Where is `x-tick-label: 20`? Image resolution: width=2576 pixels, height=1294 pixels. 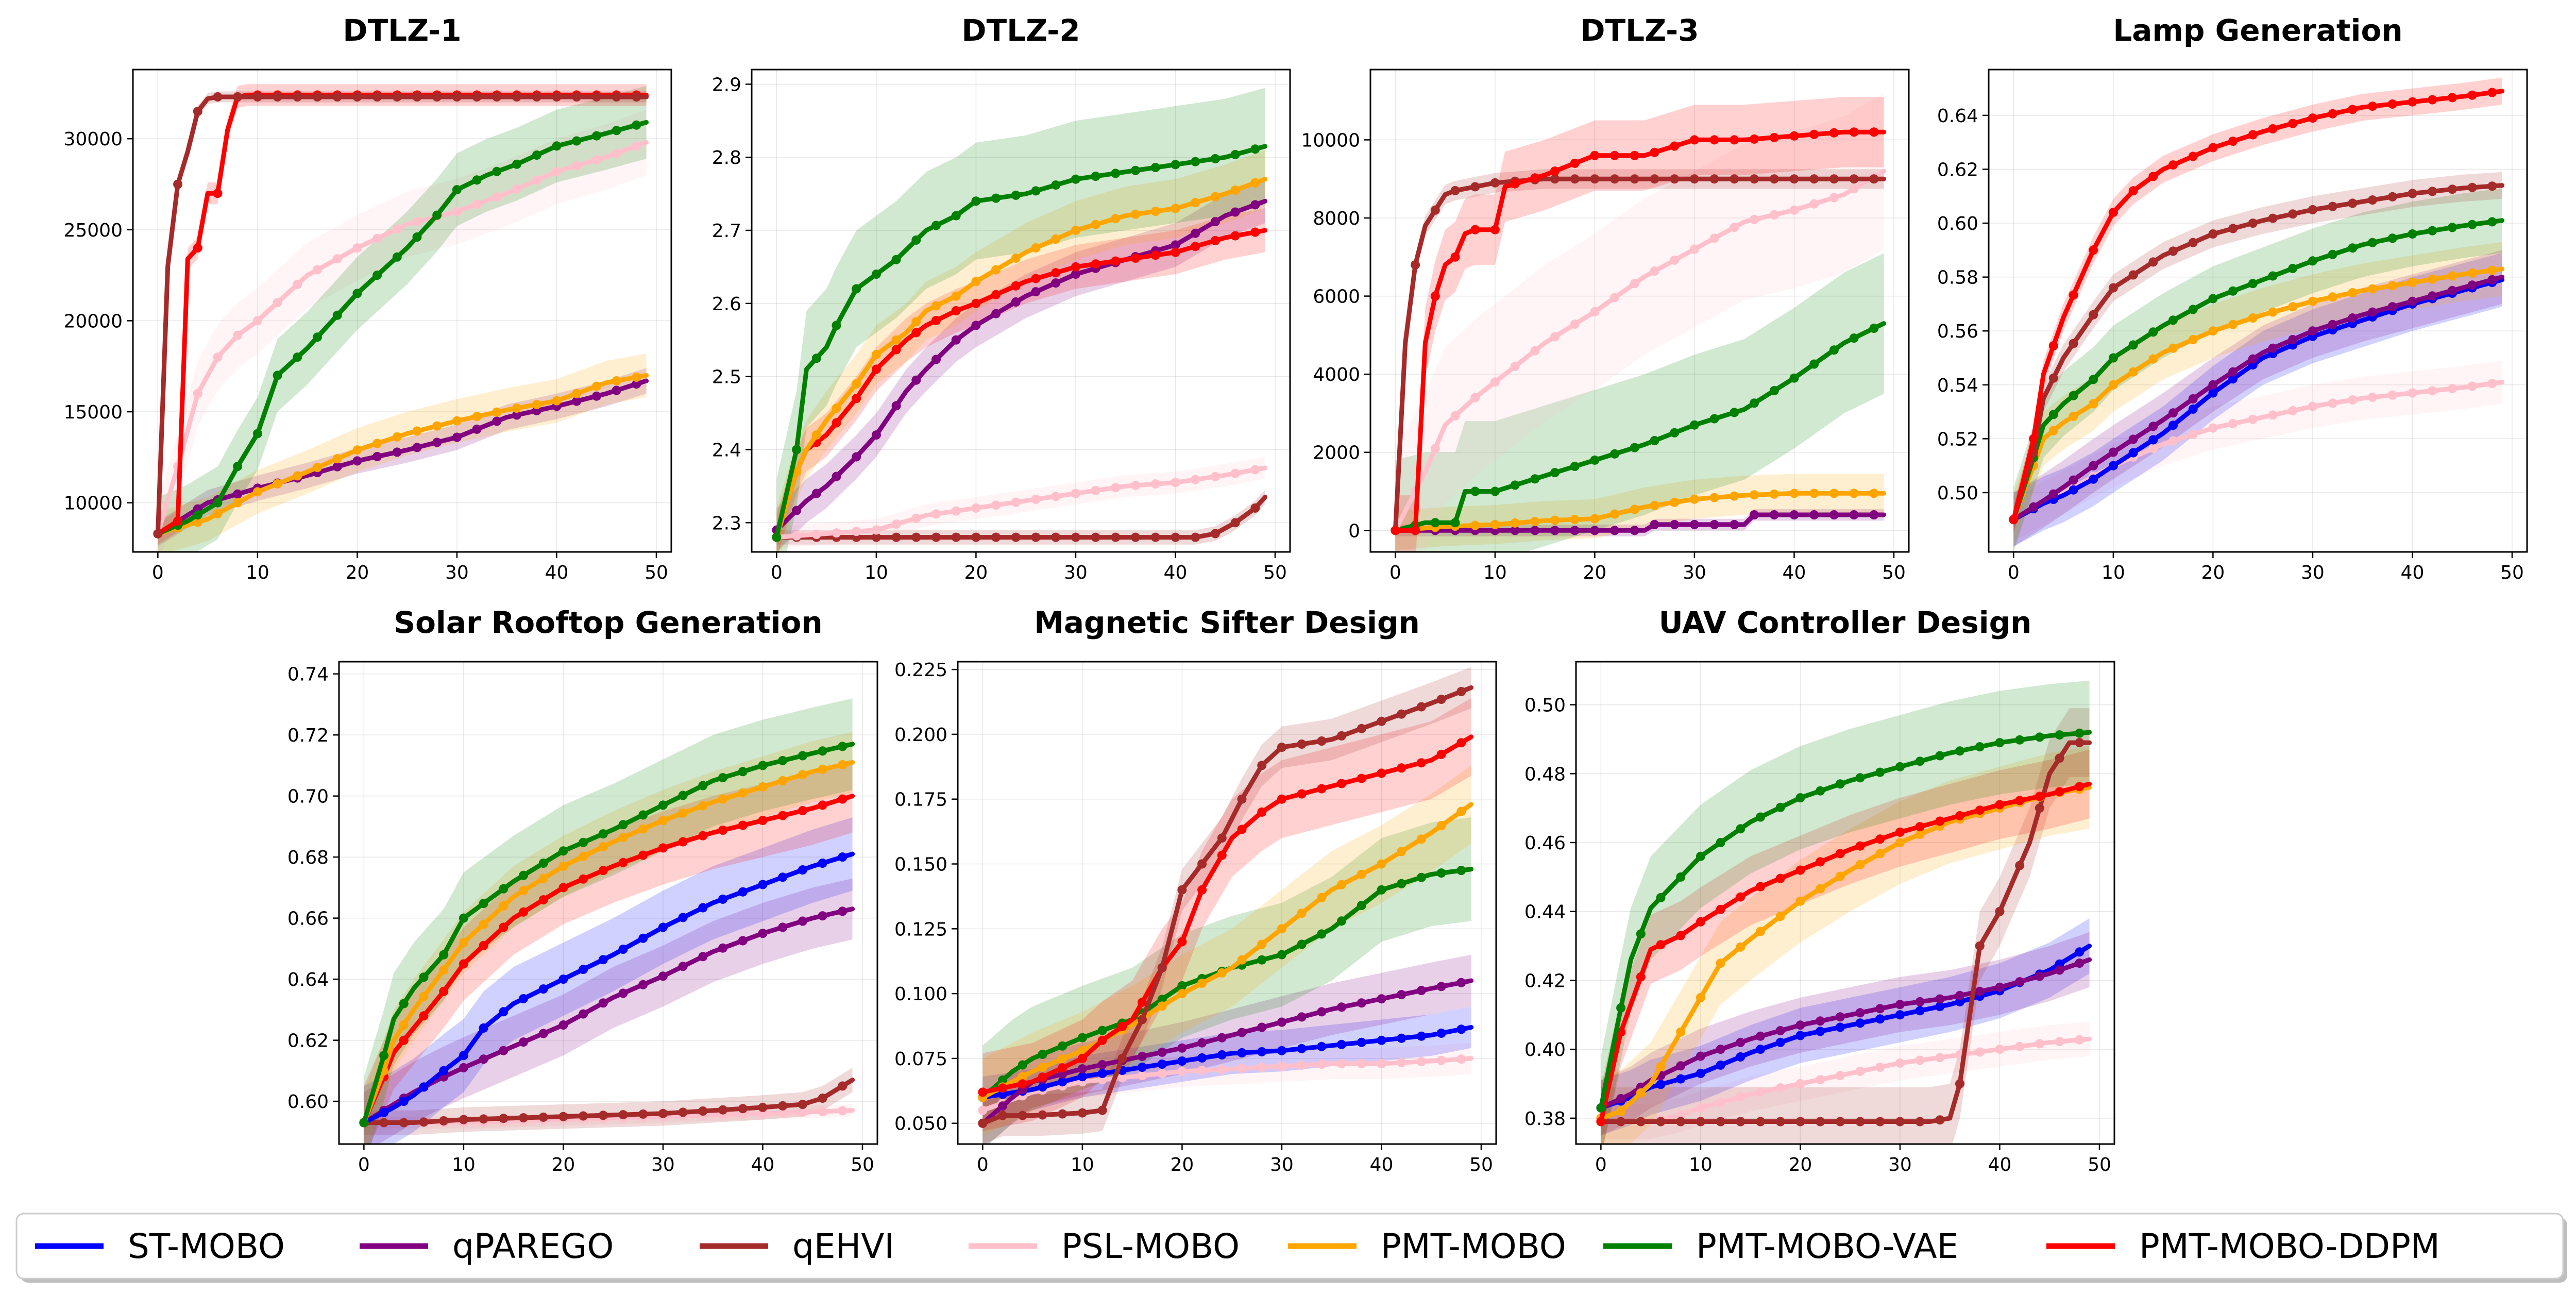
x-tick-label: 20 is located at coordinates (976, 572).